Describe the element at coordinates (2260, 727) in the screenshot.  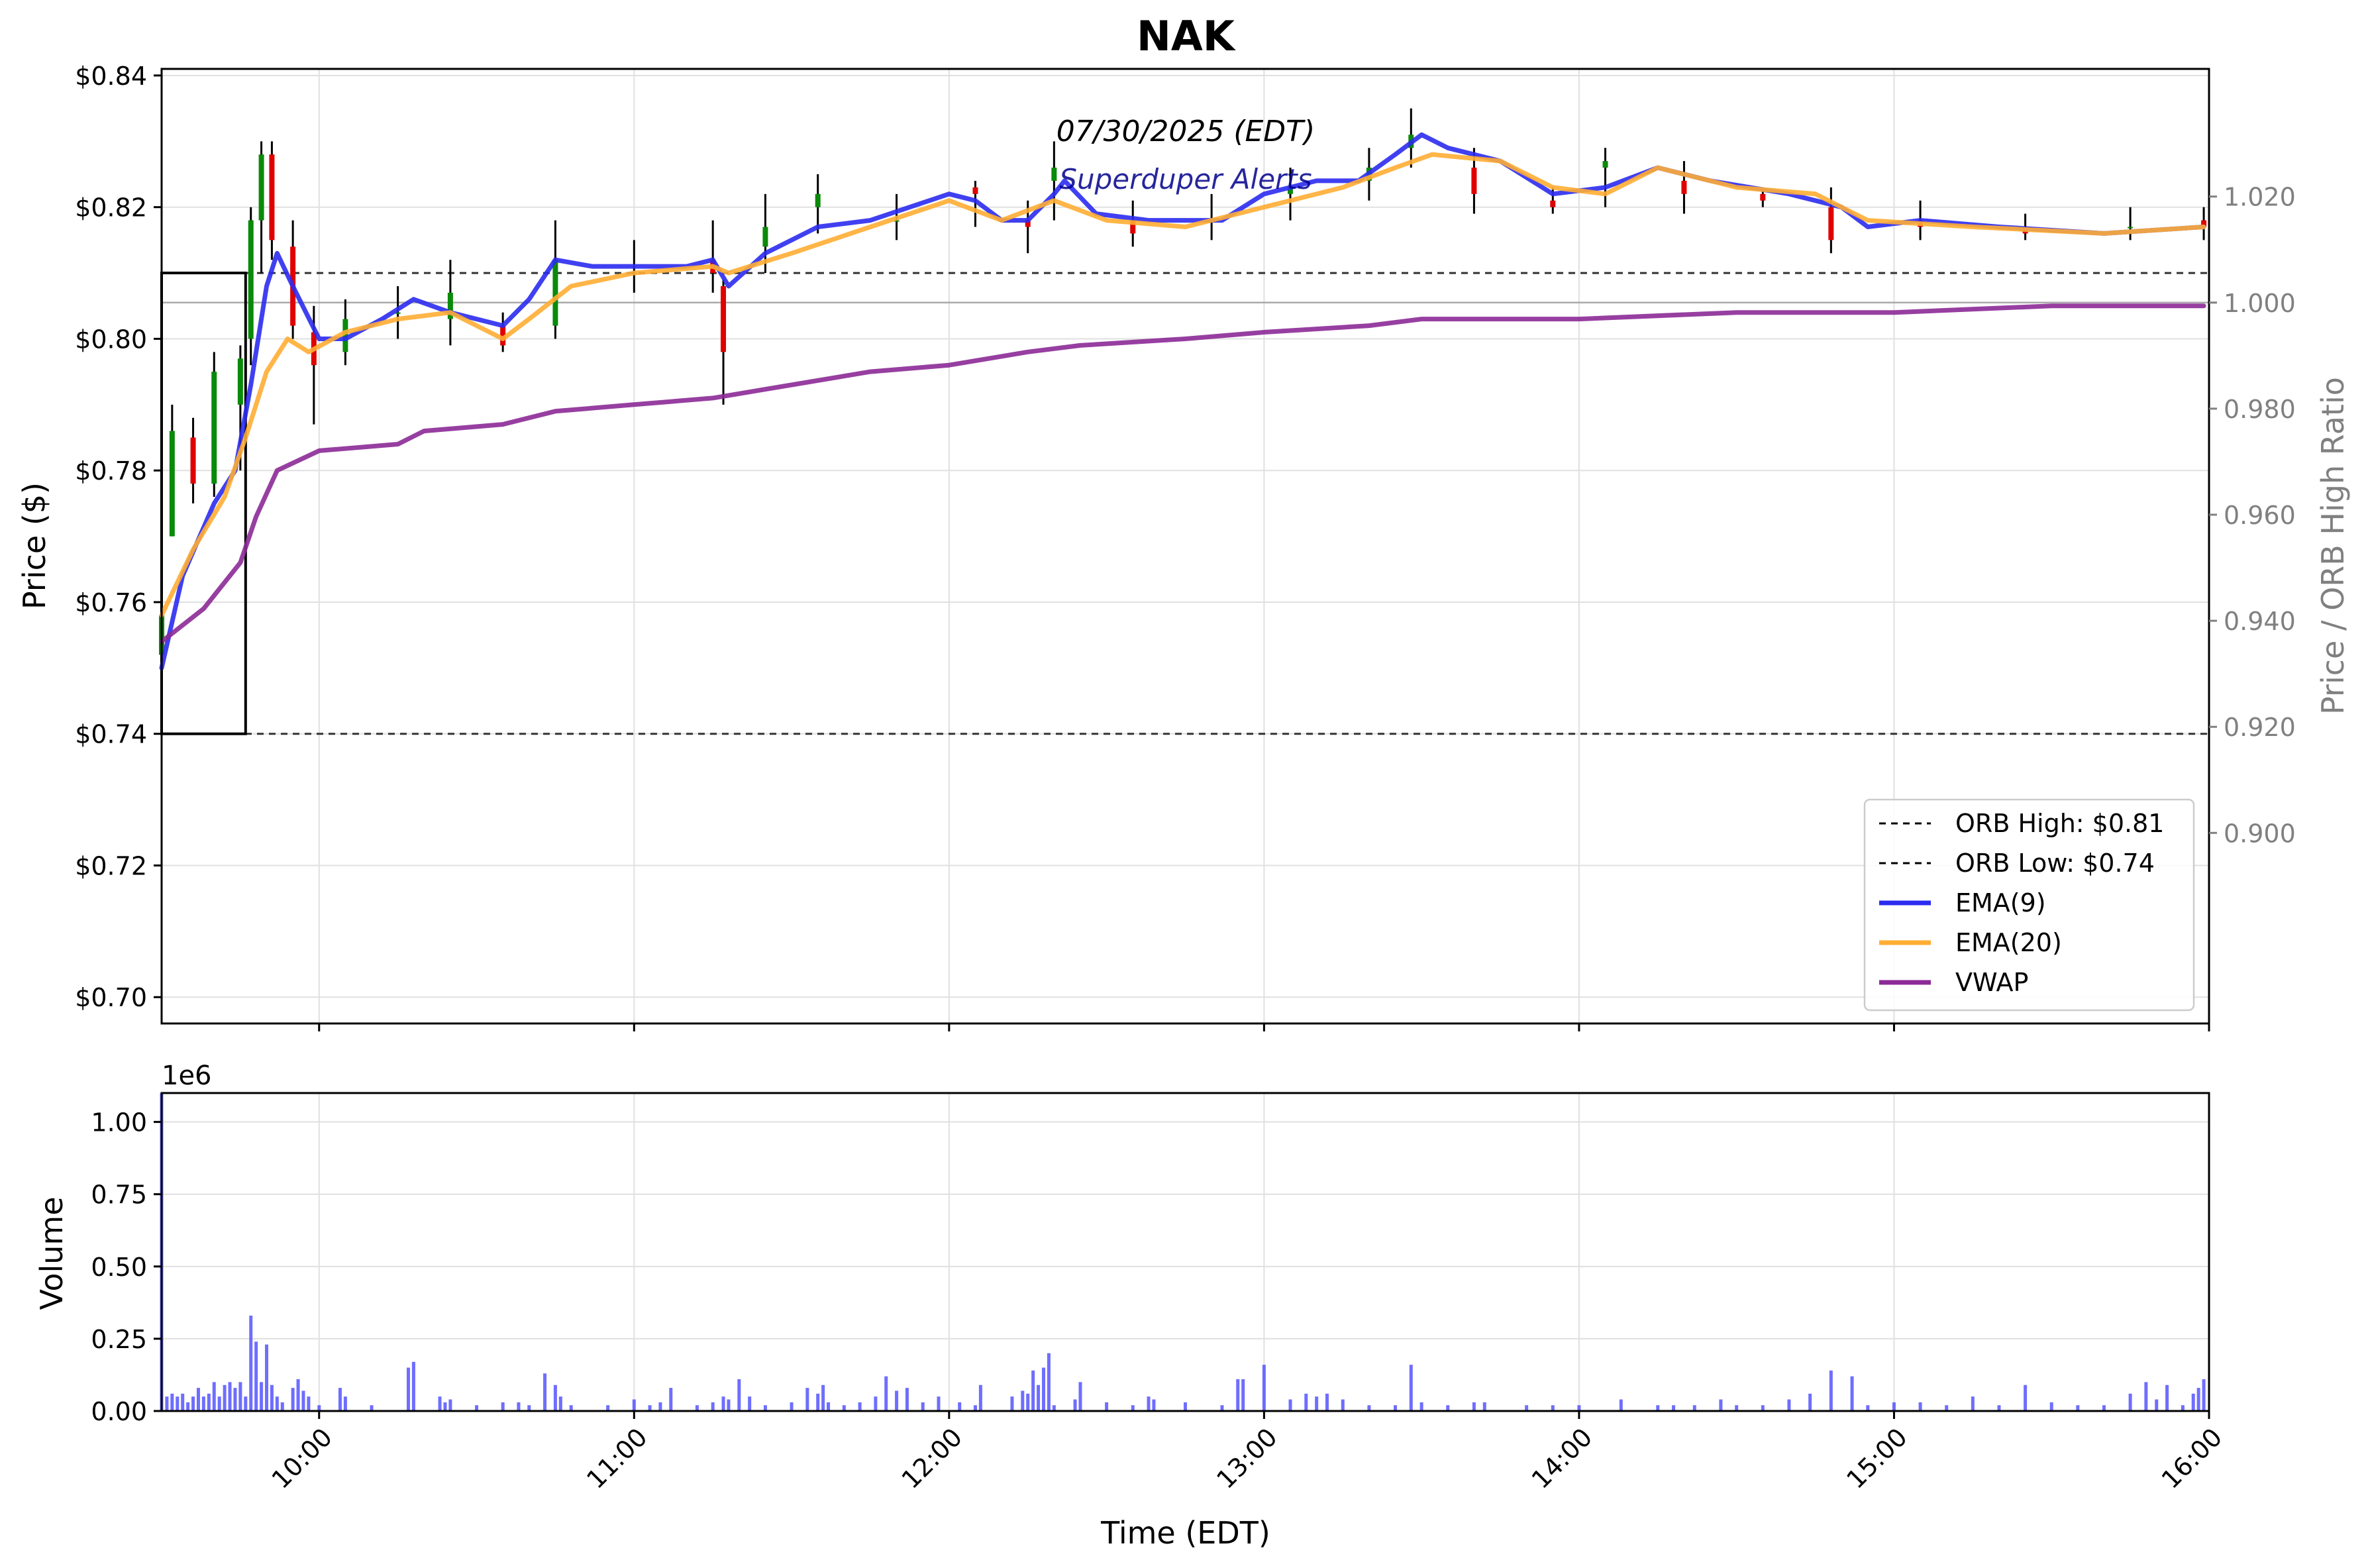
I see `ratio-tick-label: 0.920` at that location.